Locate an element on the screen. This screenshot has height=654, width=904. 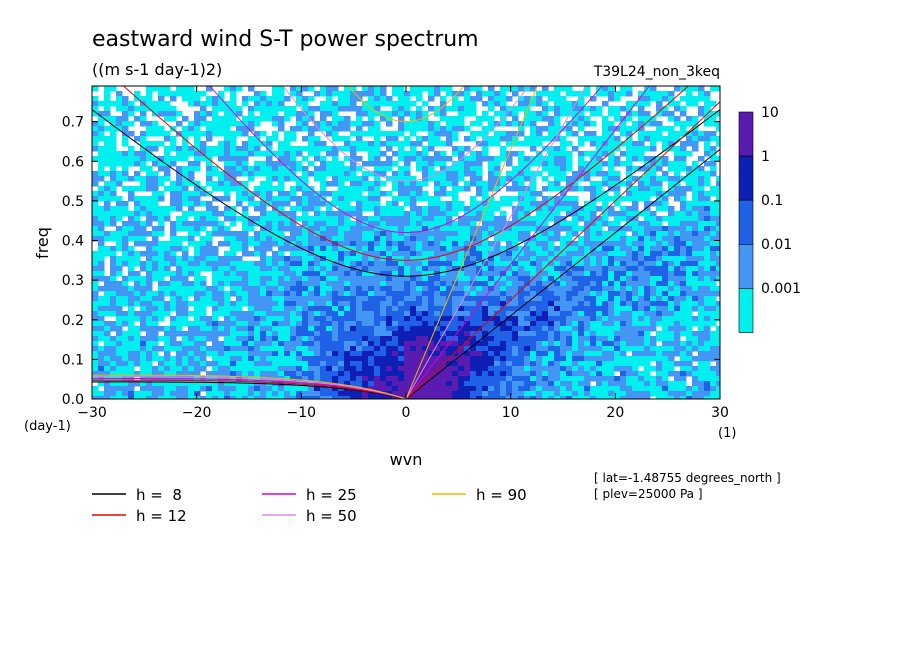
legend-label: h = 50 is located at coordinates (331, 516).